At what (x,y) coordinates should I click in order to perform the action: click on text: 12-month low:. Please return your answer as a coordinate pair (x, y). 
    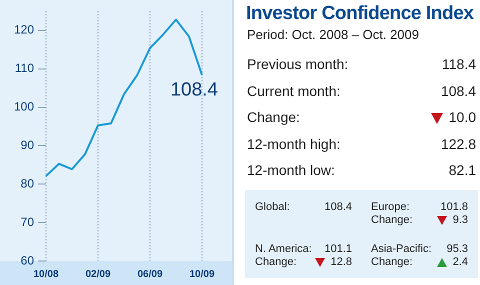
    Looking at the image, I should click on (291, 170).